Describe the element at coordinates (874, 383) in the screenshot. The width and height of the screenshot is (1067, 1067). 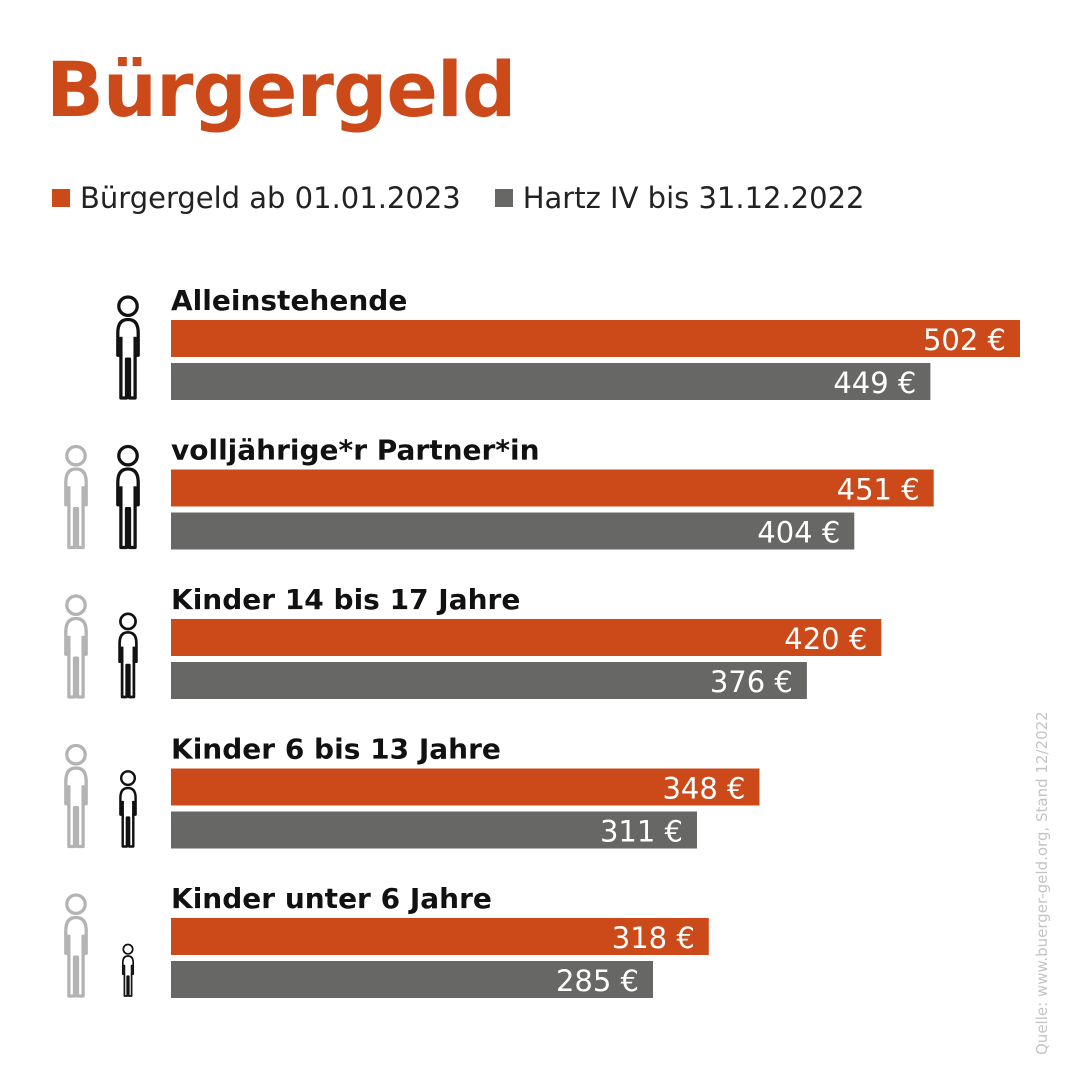
I see `data-label: 449 €` at that location.